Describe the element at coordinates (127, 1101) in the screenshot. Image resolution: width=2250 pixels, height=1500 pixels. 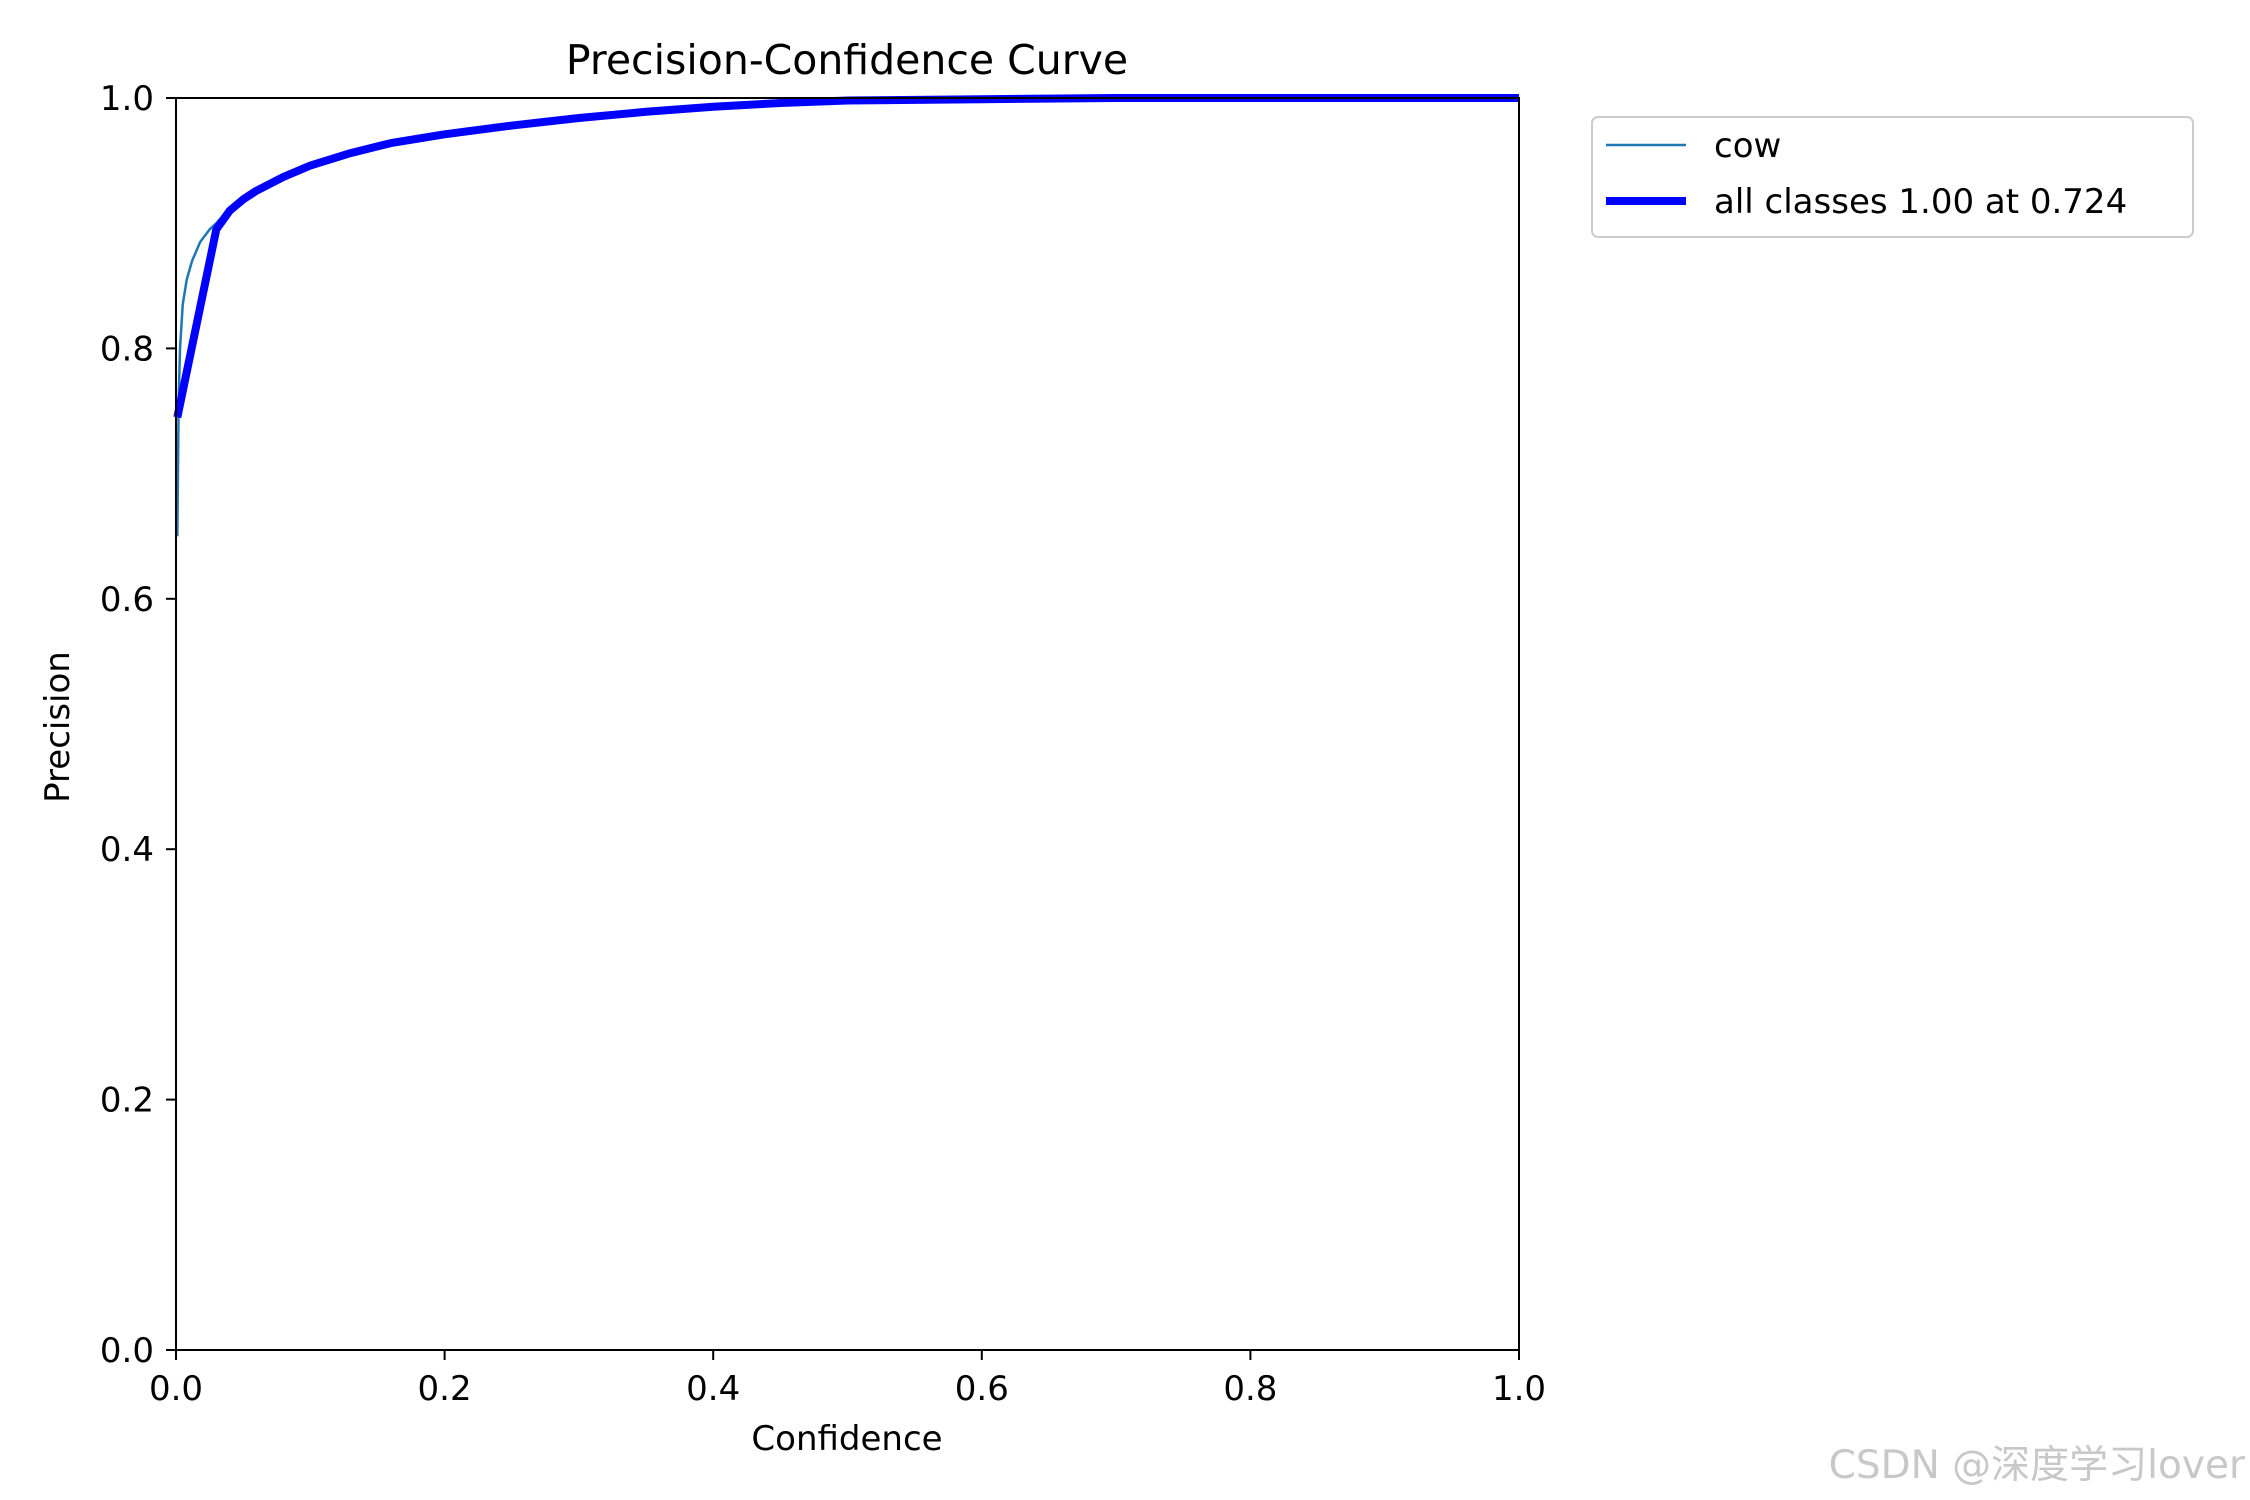
I see `y-tick-label: 0.2` at that location.